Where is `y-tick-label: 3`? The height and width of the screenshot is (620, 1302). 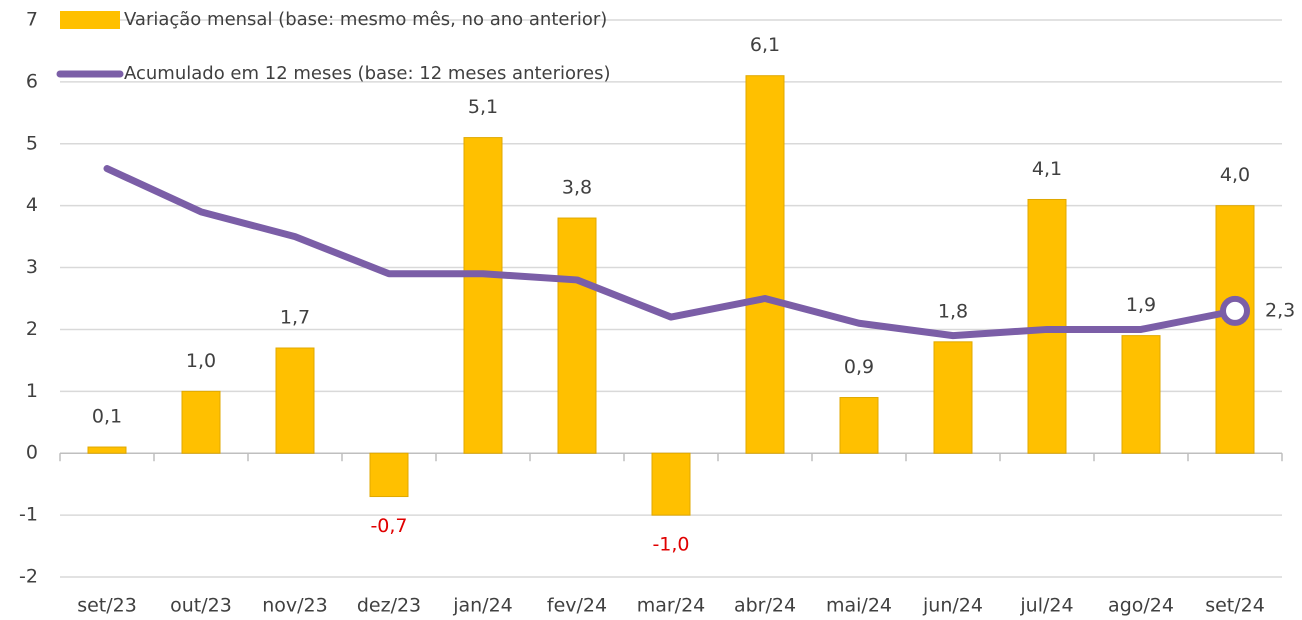
y-tick-label: 3 is located at coordinates (32, 267).